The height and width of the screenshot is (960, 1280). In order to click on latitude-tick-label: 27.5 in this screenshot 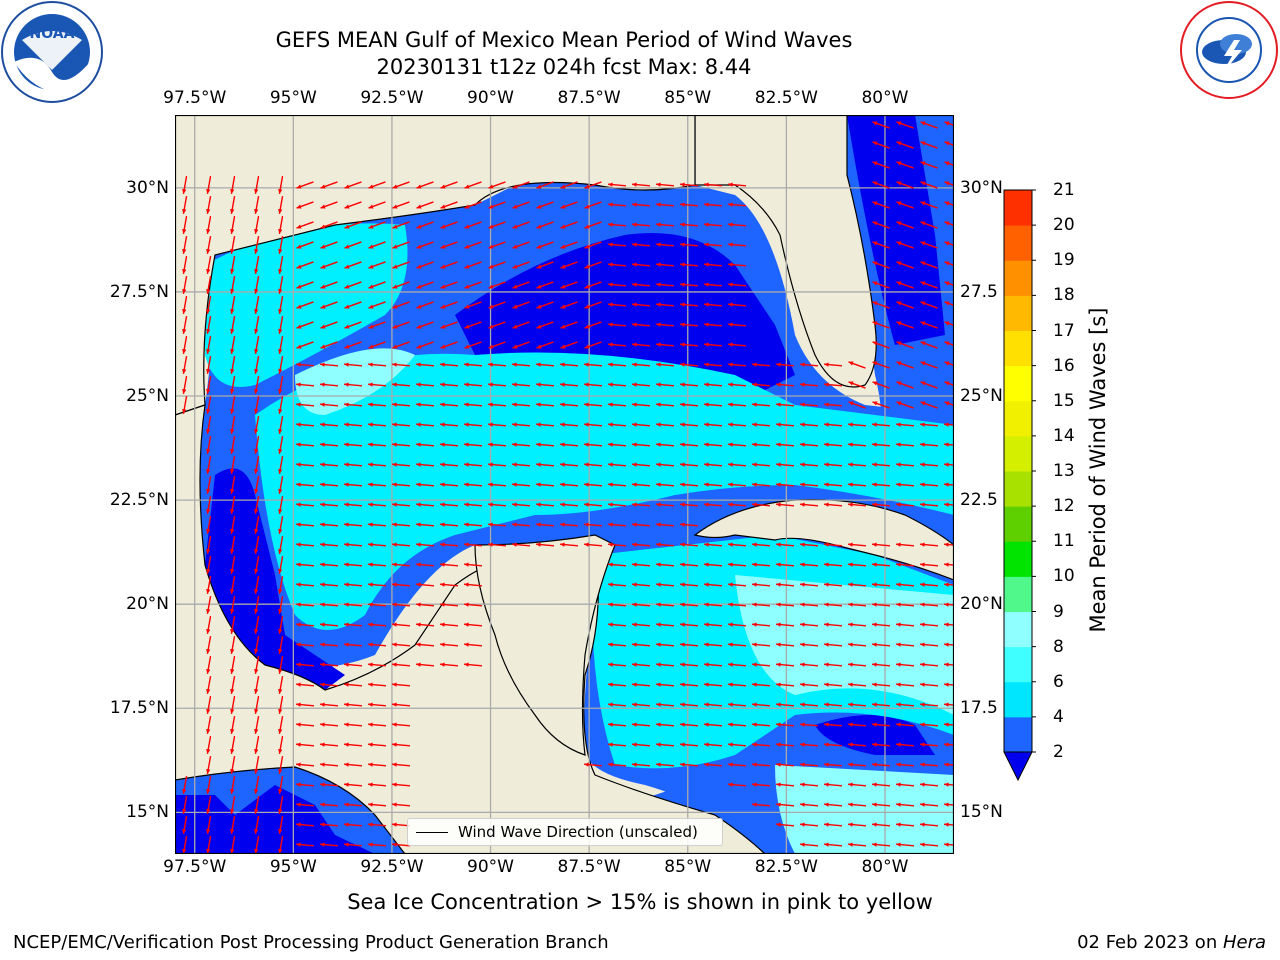, I will do `click(979, 291)`.